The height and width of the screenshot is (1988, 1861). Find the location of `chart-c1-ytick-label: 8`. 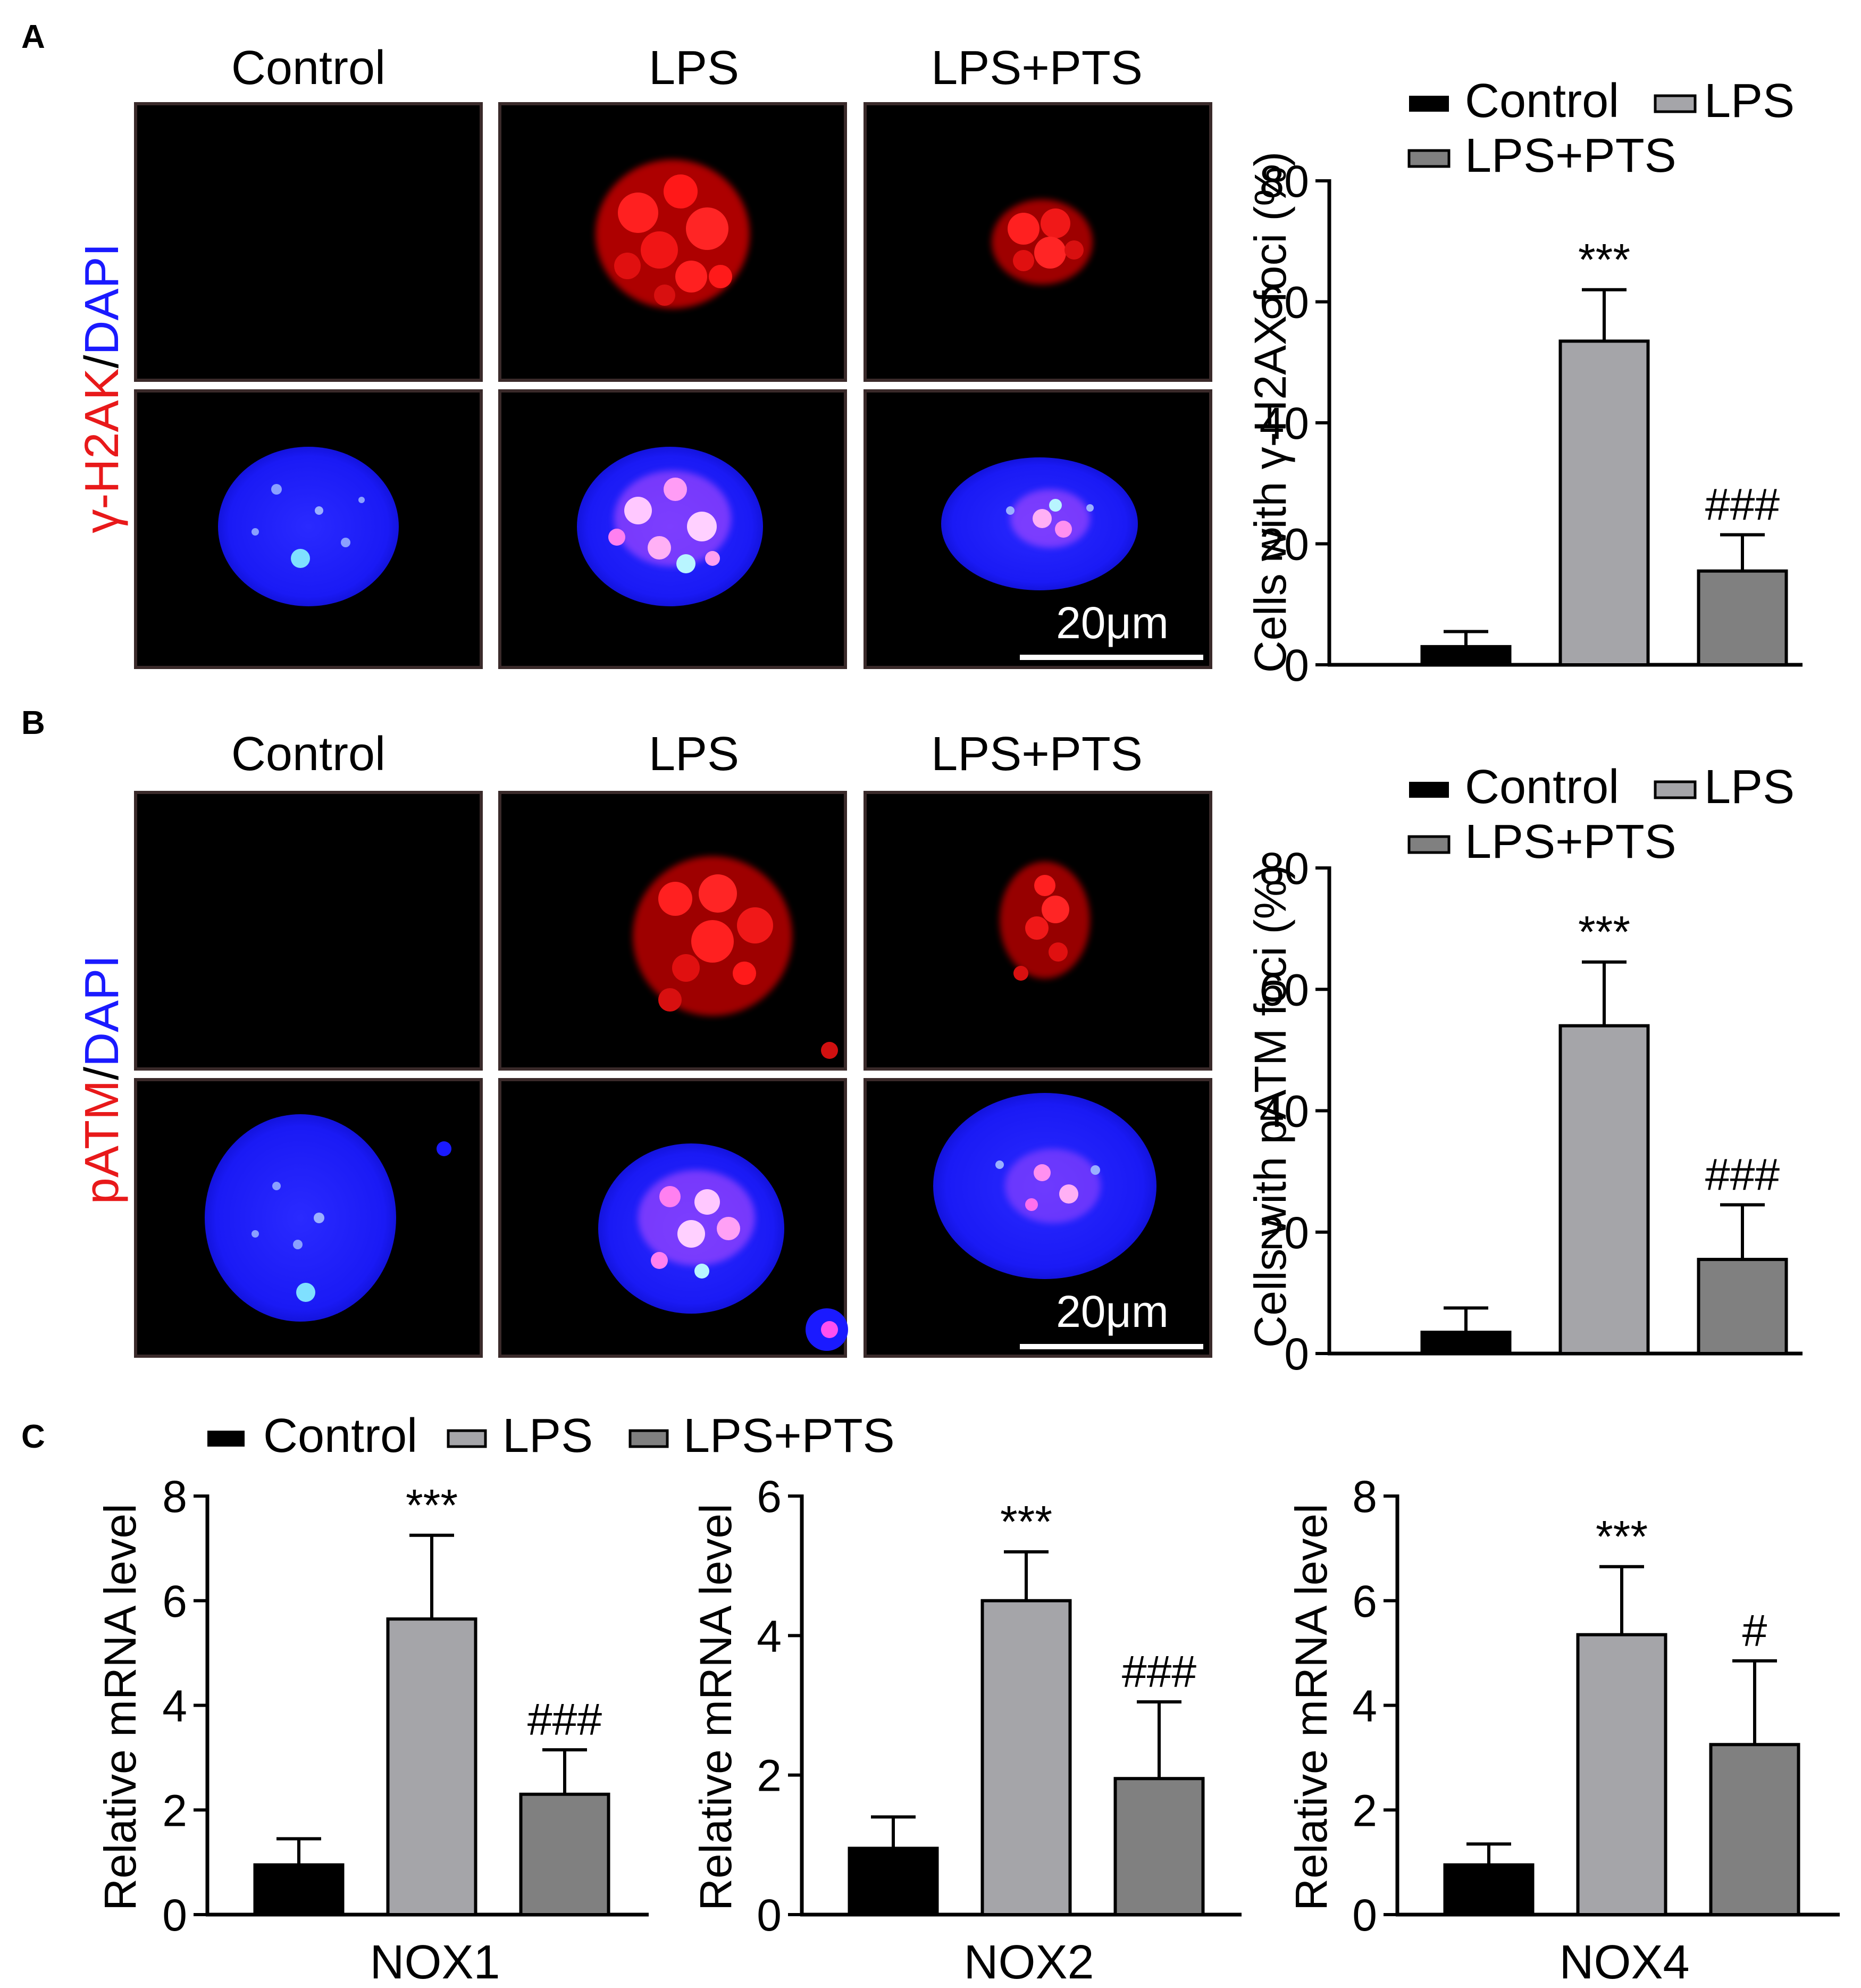

chart-c1-ytick-label: 8 is located at coordinates (174, 1497).